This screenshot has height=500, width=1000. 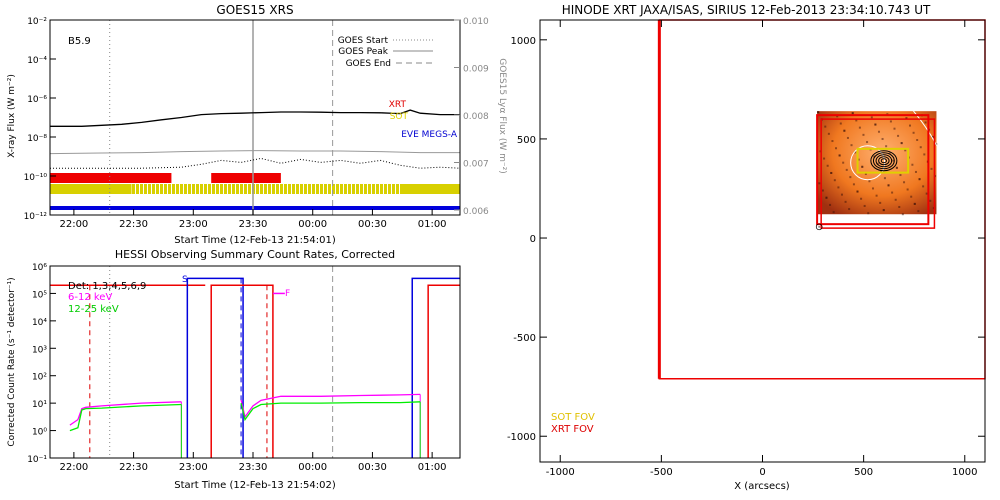 What do you see at coordinates (312, 224) in the screenshot?
I see `goes-xtick-label-4: 00:00` at bounding box center [312, 224].